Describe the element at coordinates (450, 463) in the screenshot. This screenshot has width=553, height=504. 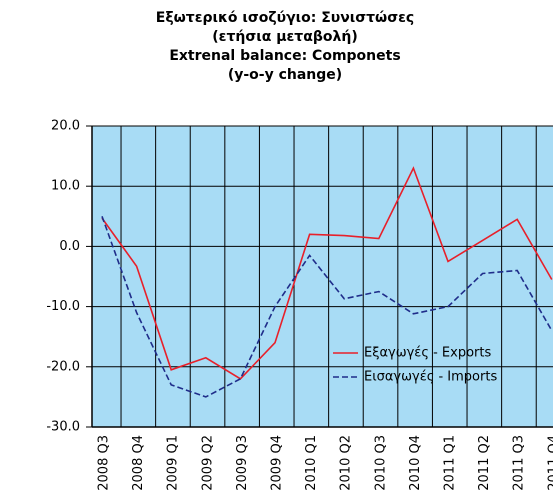
I see `x-tick-label: 2011 Q1` at that location.